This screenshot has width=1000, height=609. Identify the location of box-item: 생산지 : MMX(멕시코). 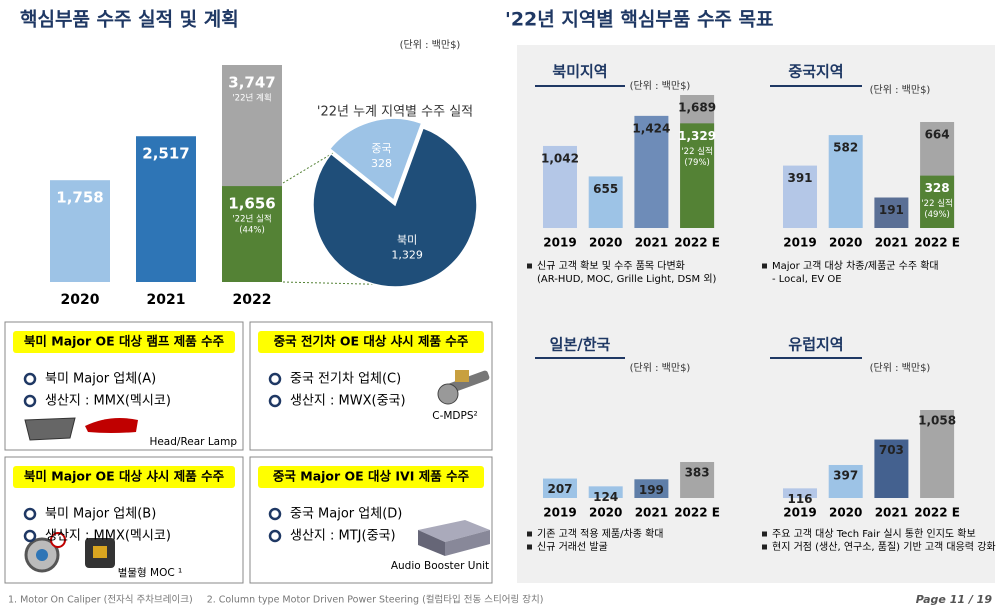
(108, 401).